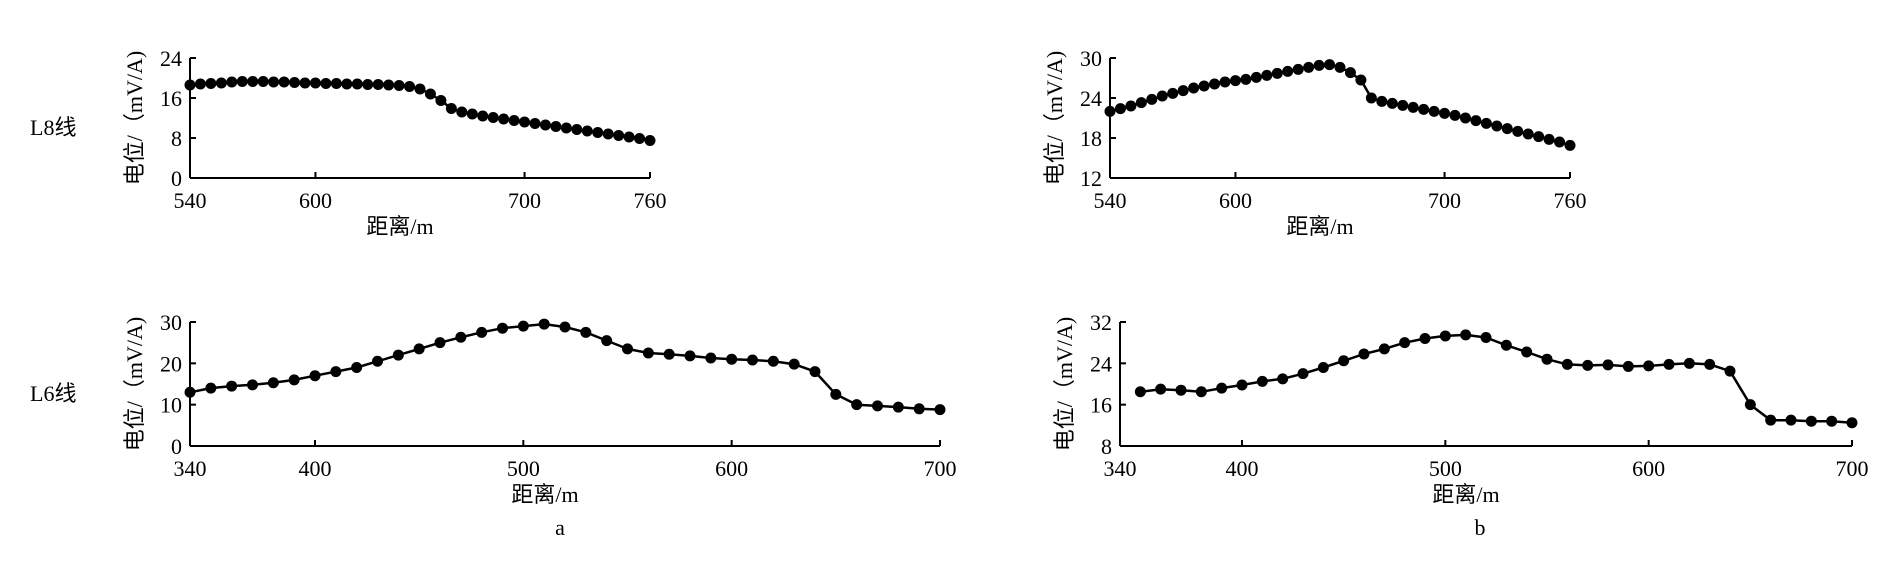  Describe the element at coordinates (1091, 58) in the screenshot. I see `chart-1-y-tick-label: 30` at that location.